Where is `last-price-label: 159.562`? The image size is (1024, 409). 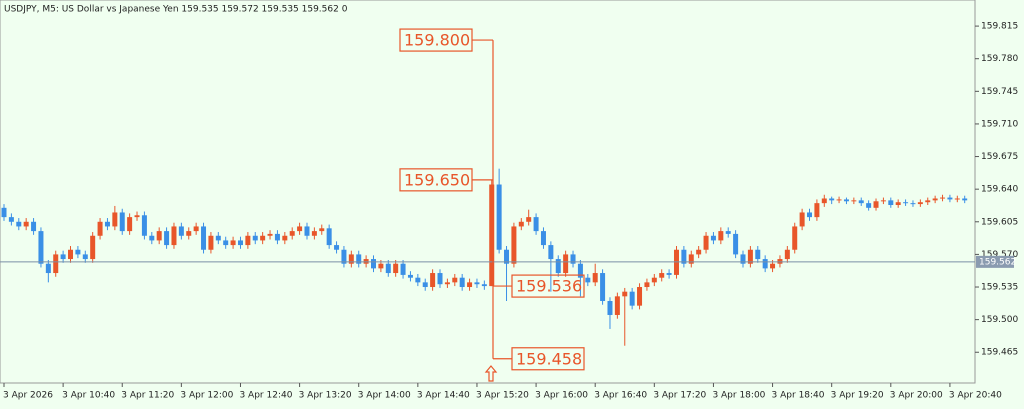
last-price-label: 159.562 is located at coordinates (997, 262).